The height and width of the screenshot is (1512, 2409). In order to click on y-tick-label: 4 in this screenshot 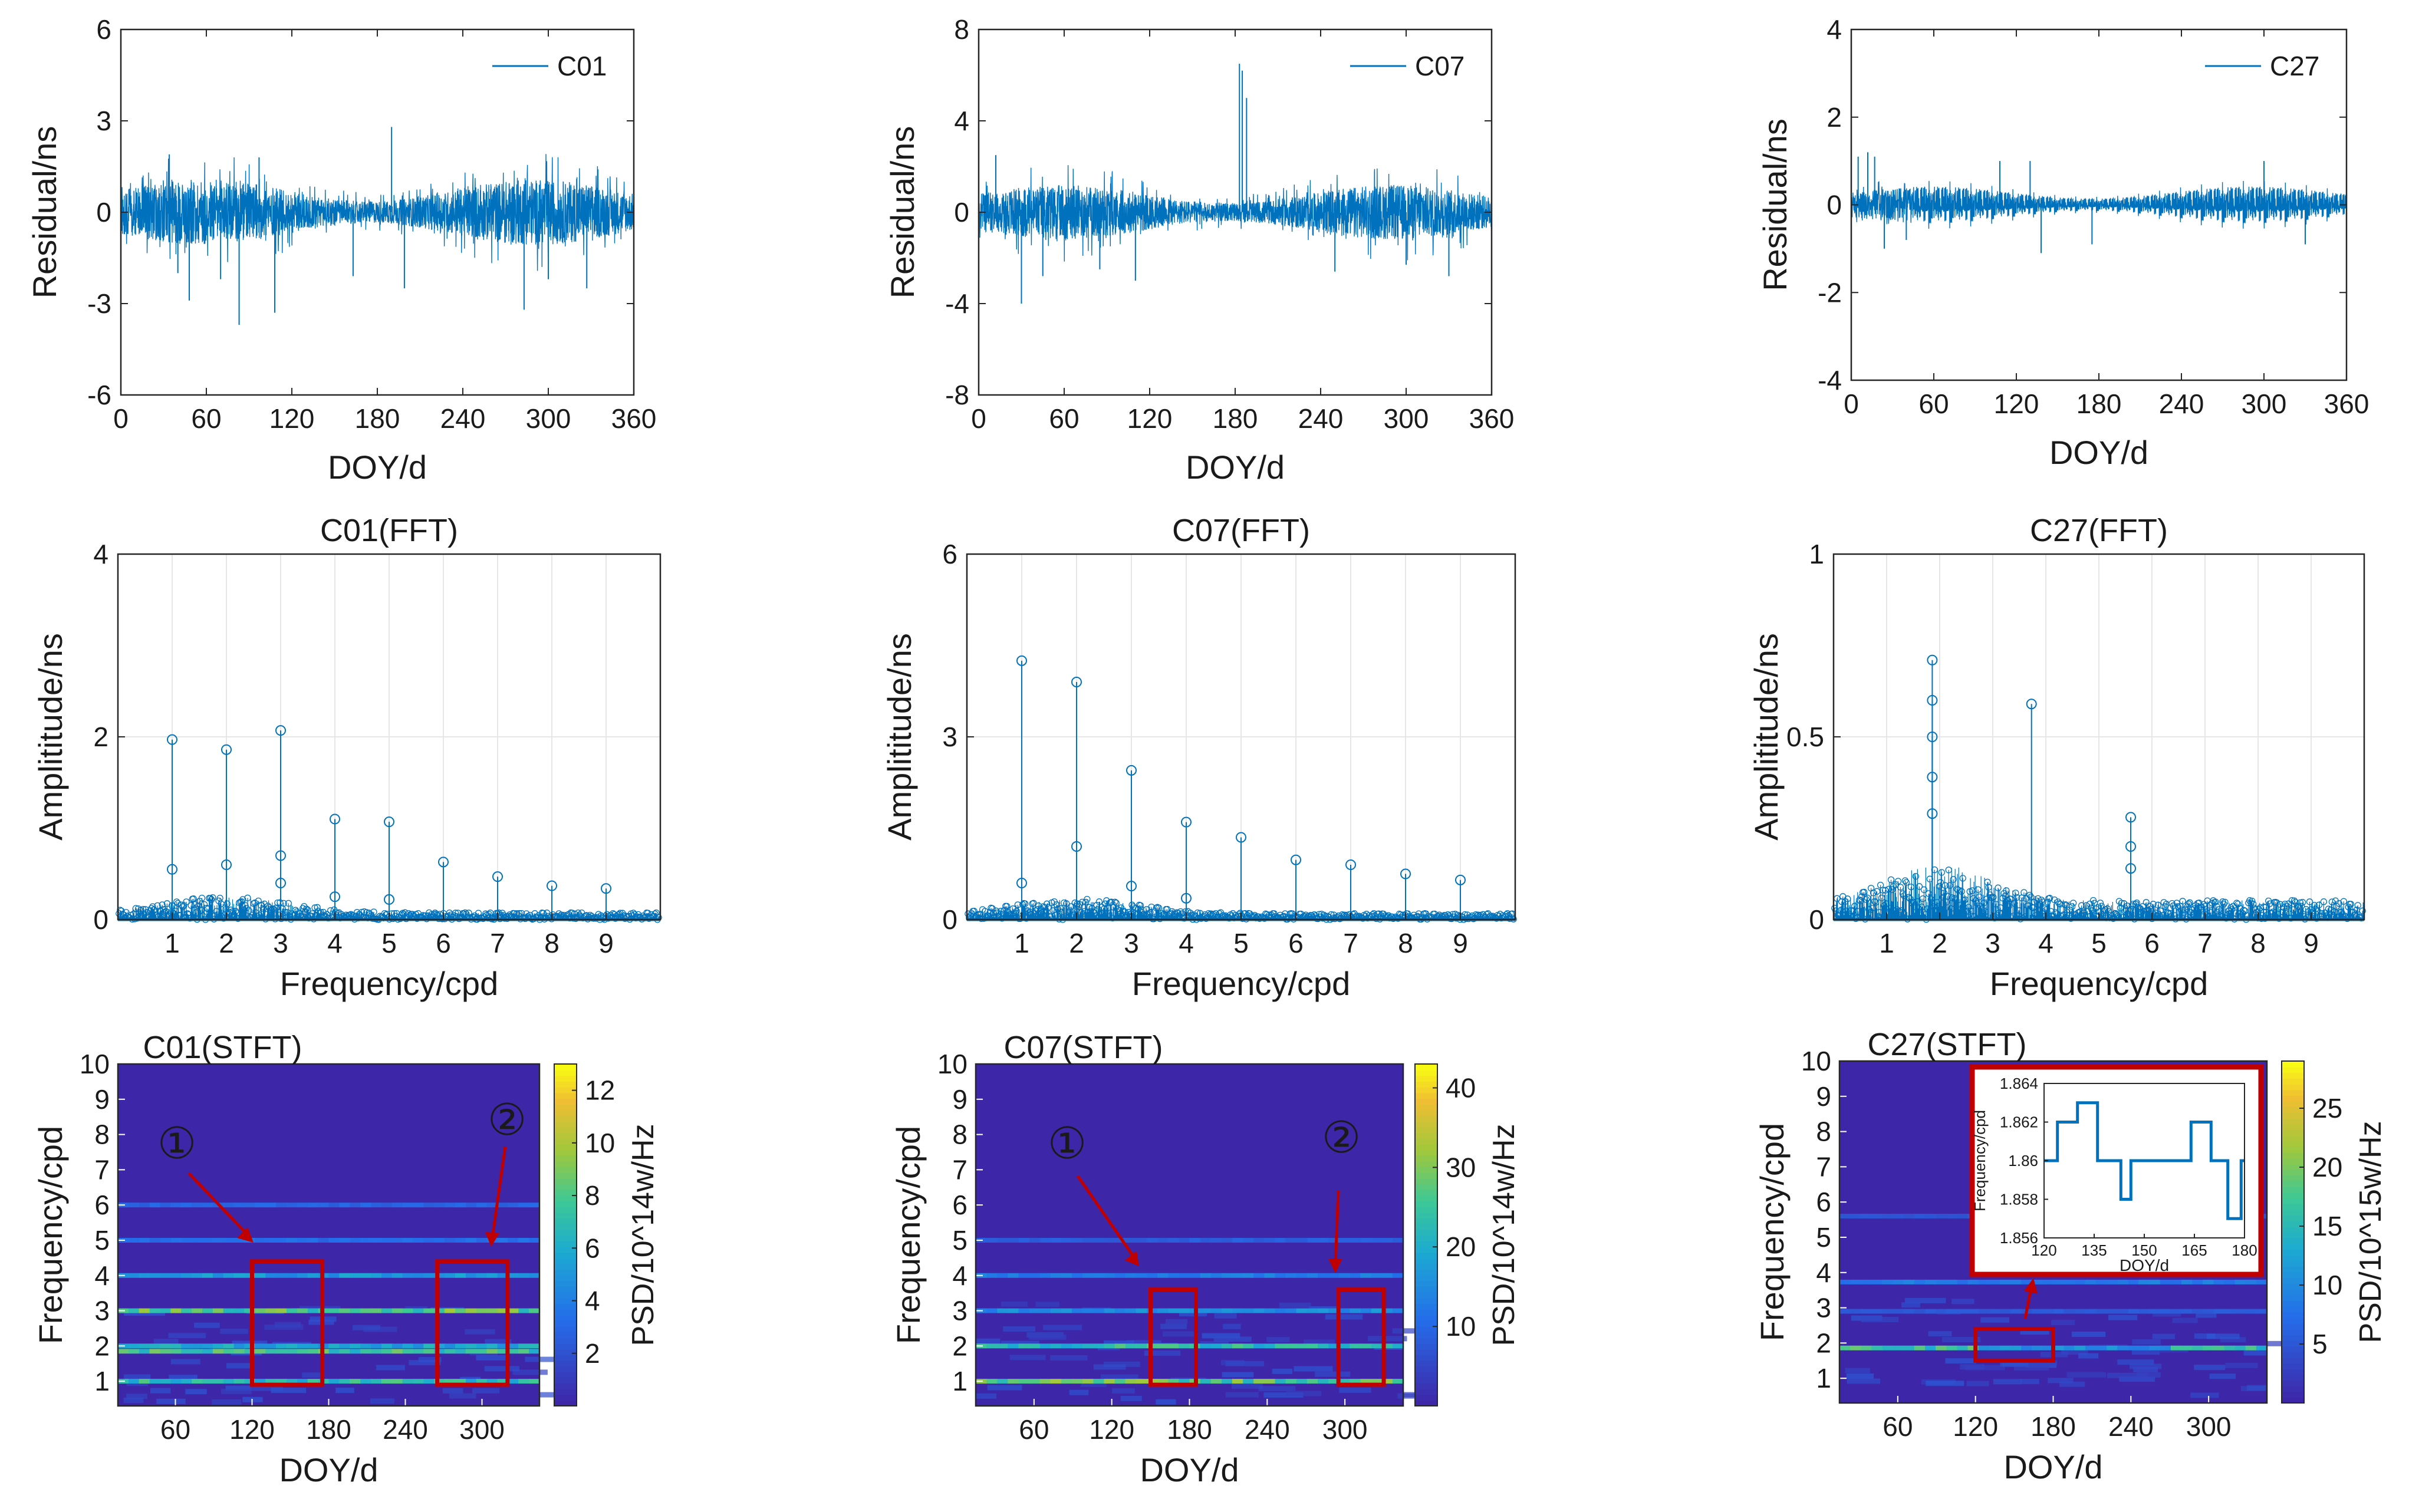, I will do `click(102, 1275)`.